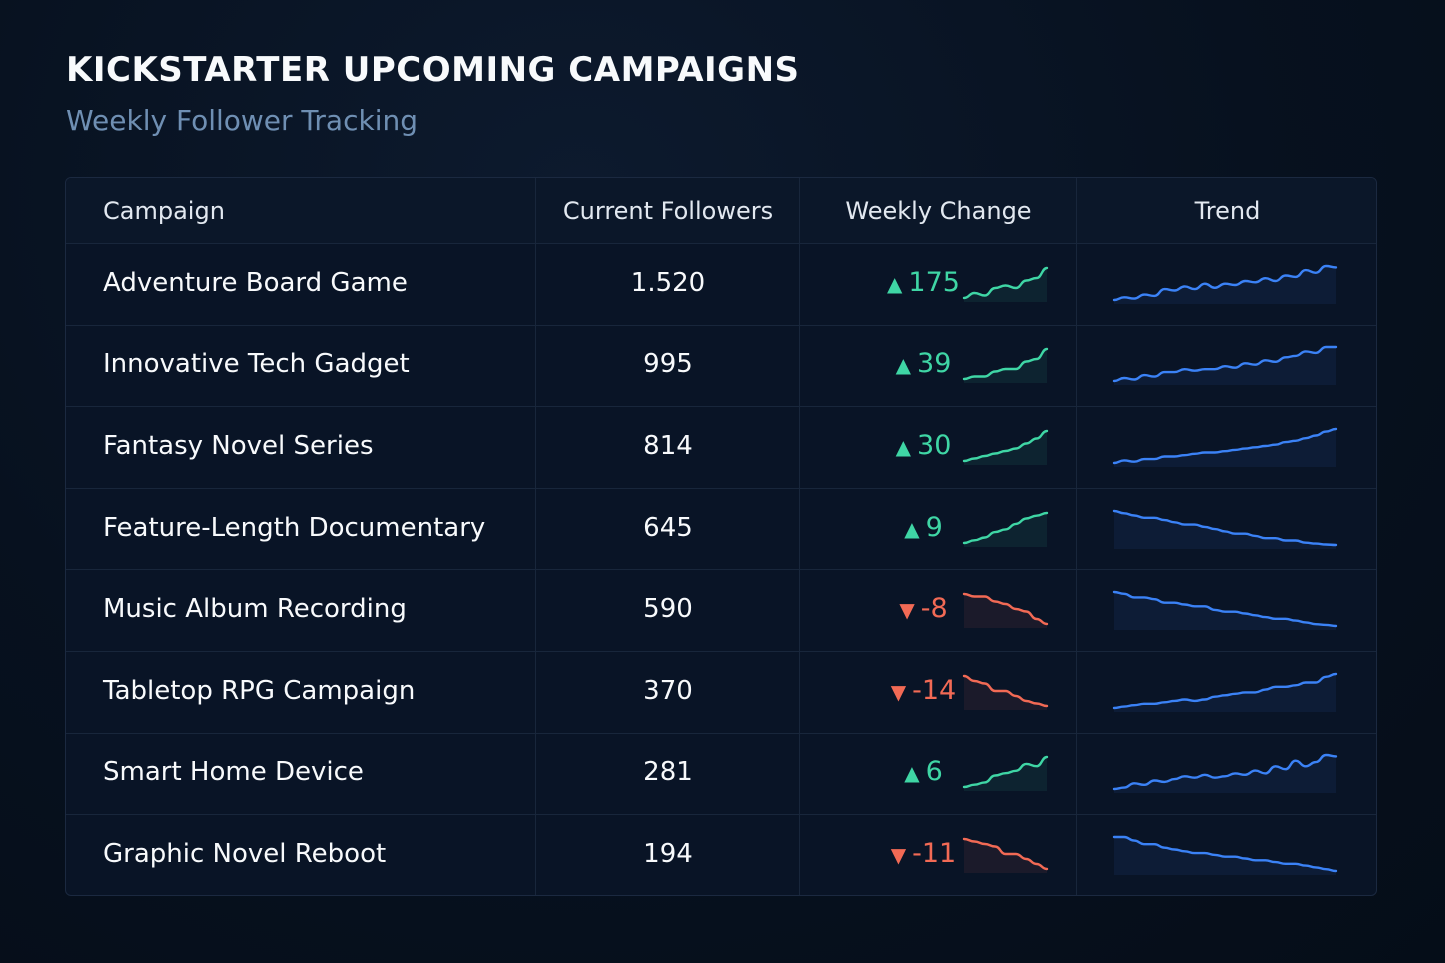  What do you see at coordinates (242, 120) in the screenshot?
I see `page-subtitle: Weekly Follower Tracking` at bounding box center [242, 120].